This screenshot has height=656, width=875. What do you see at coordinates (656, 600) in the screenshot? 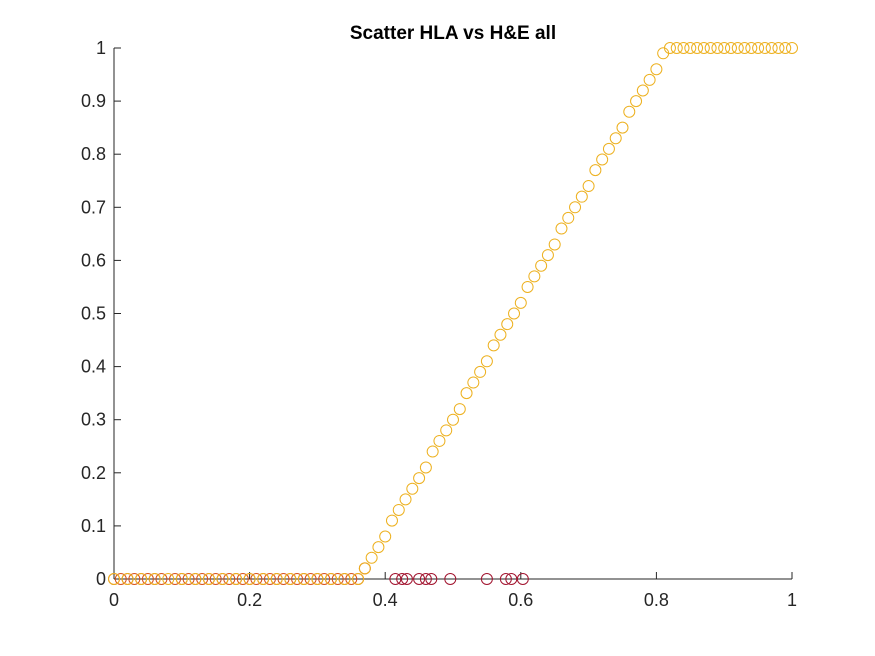
I see `x-tick-label: 0.8` at bounding box center [656, 600].